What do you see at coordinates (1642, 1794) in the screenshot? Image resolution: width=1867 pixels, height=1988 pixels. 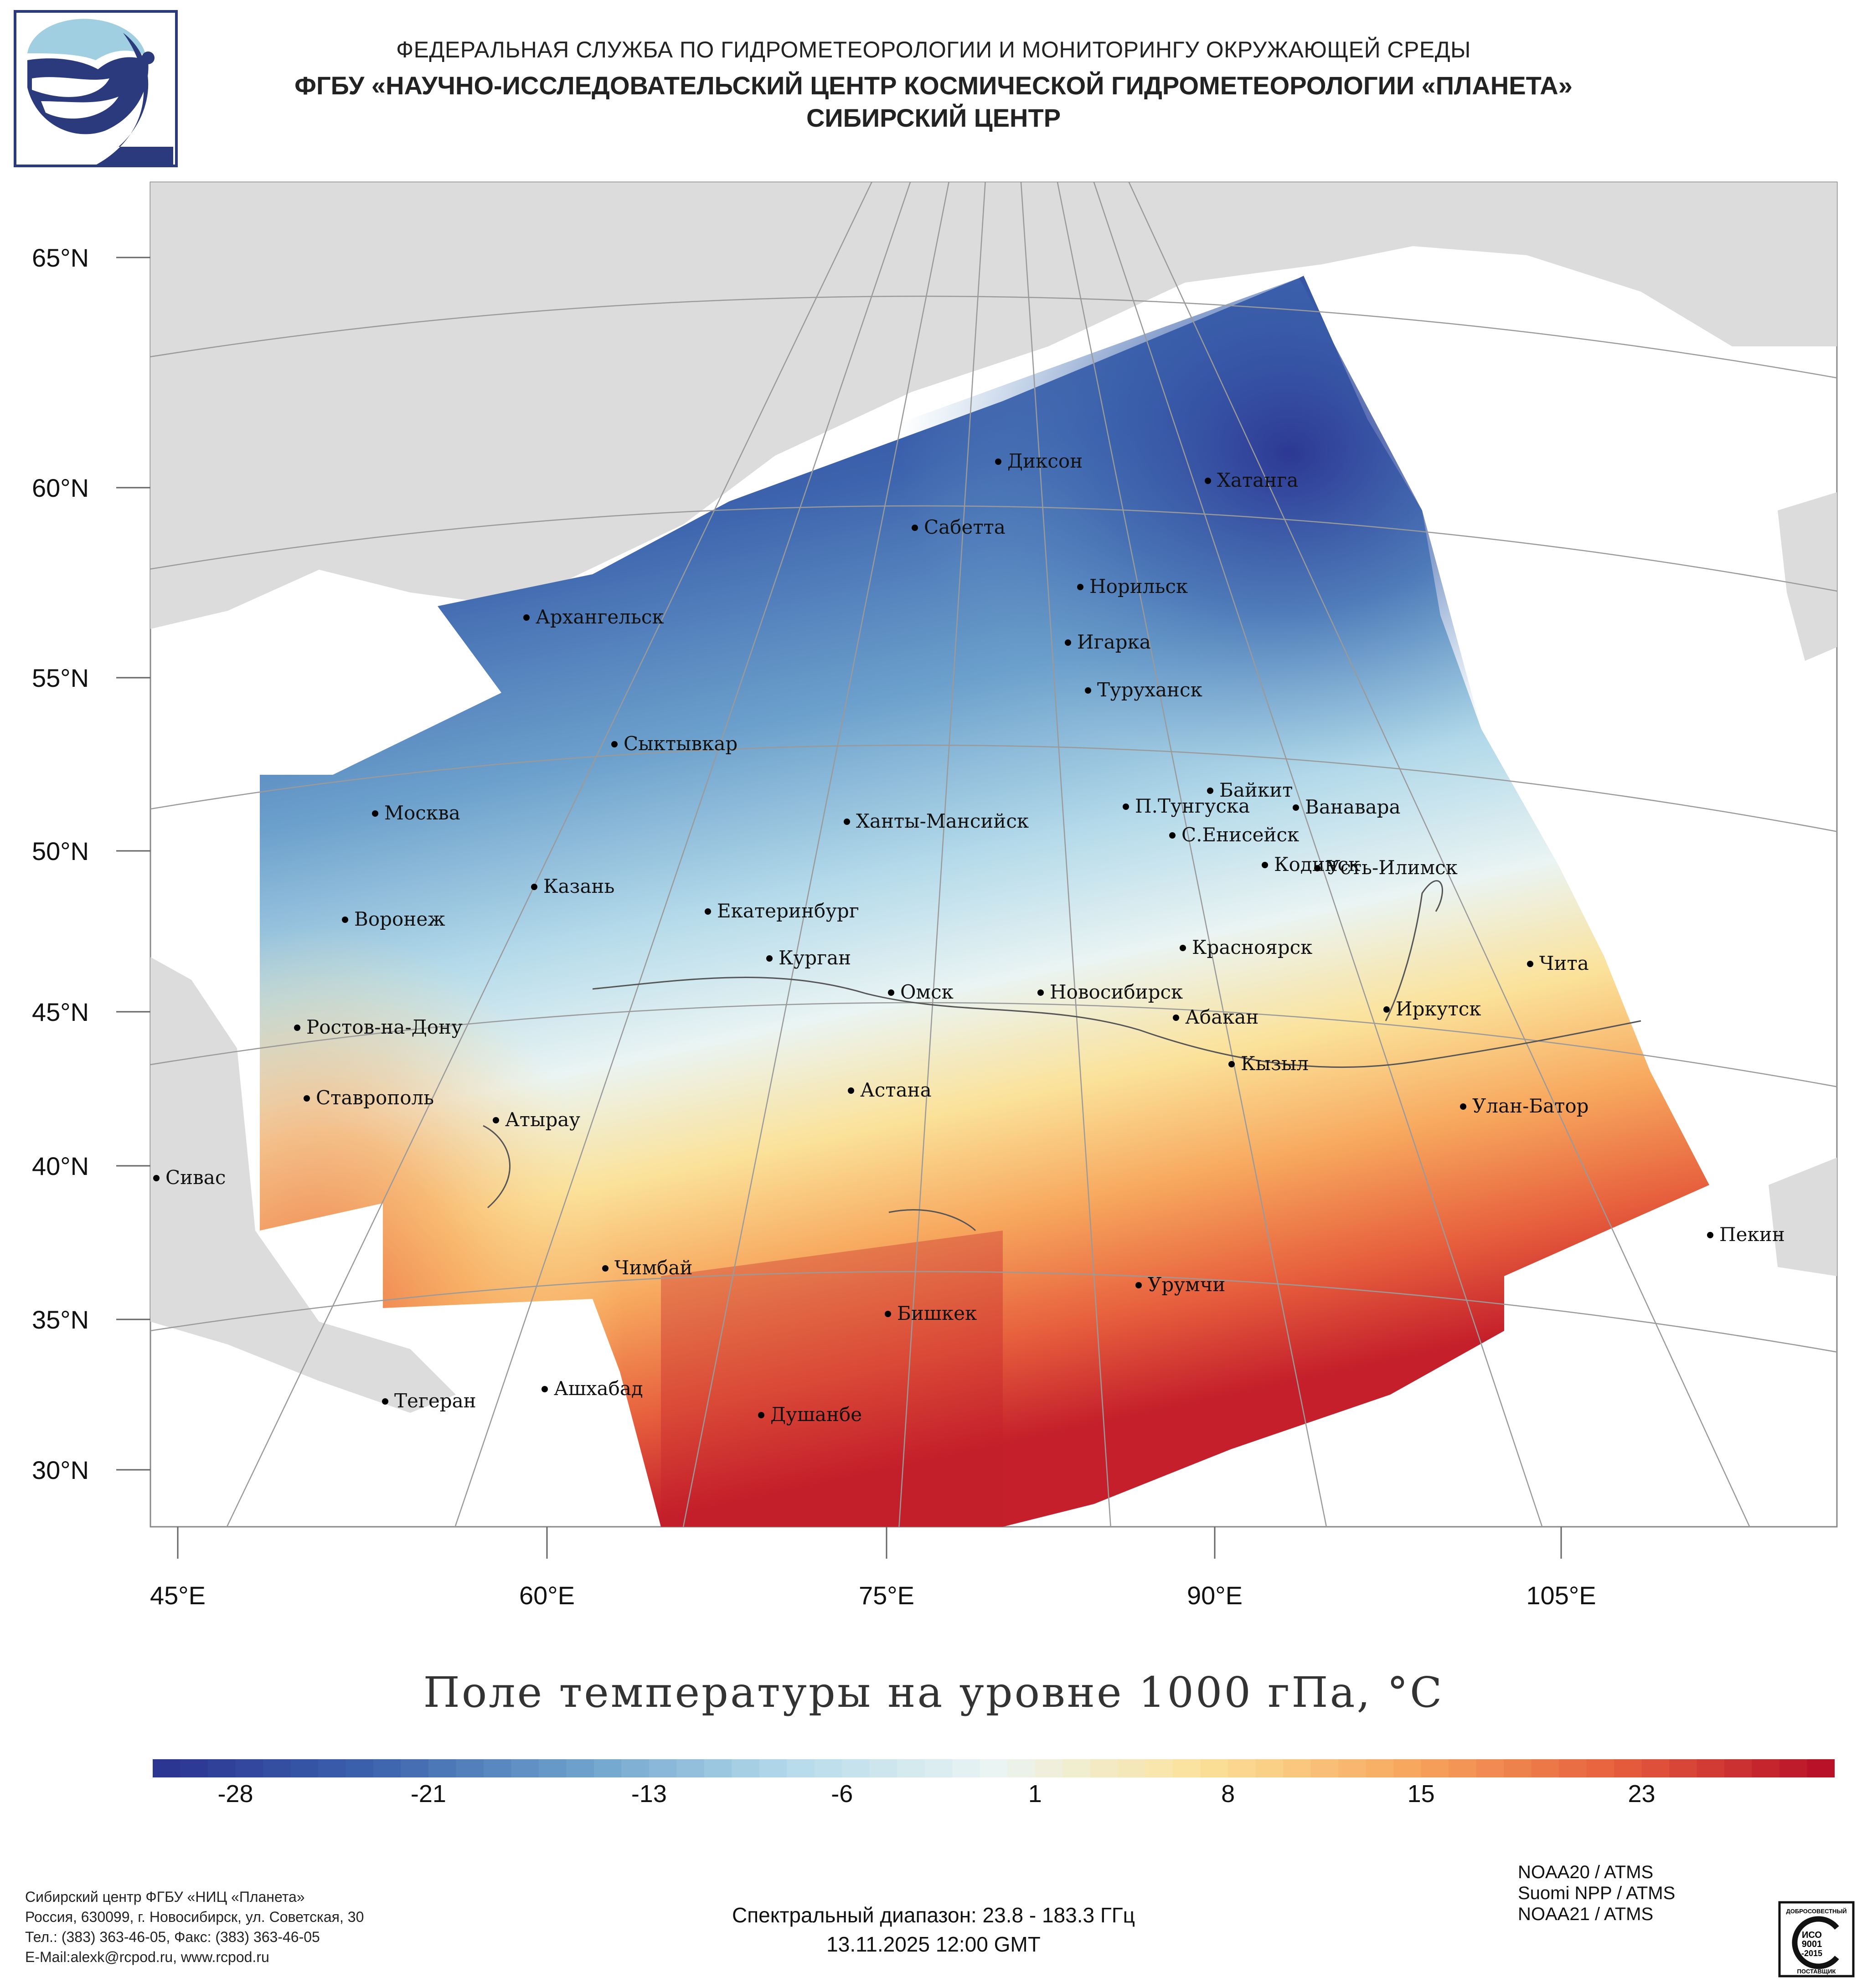 I see `colorbar-tick-label: 23` at bounding box center [1642, 1794].